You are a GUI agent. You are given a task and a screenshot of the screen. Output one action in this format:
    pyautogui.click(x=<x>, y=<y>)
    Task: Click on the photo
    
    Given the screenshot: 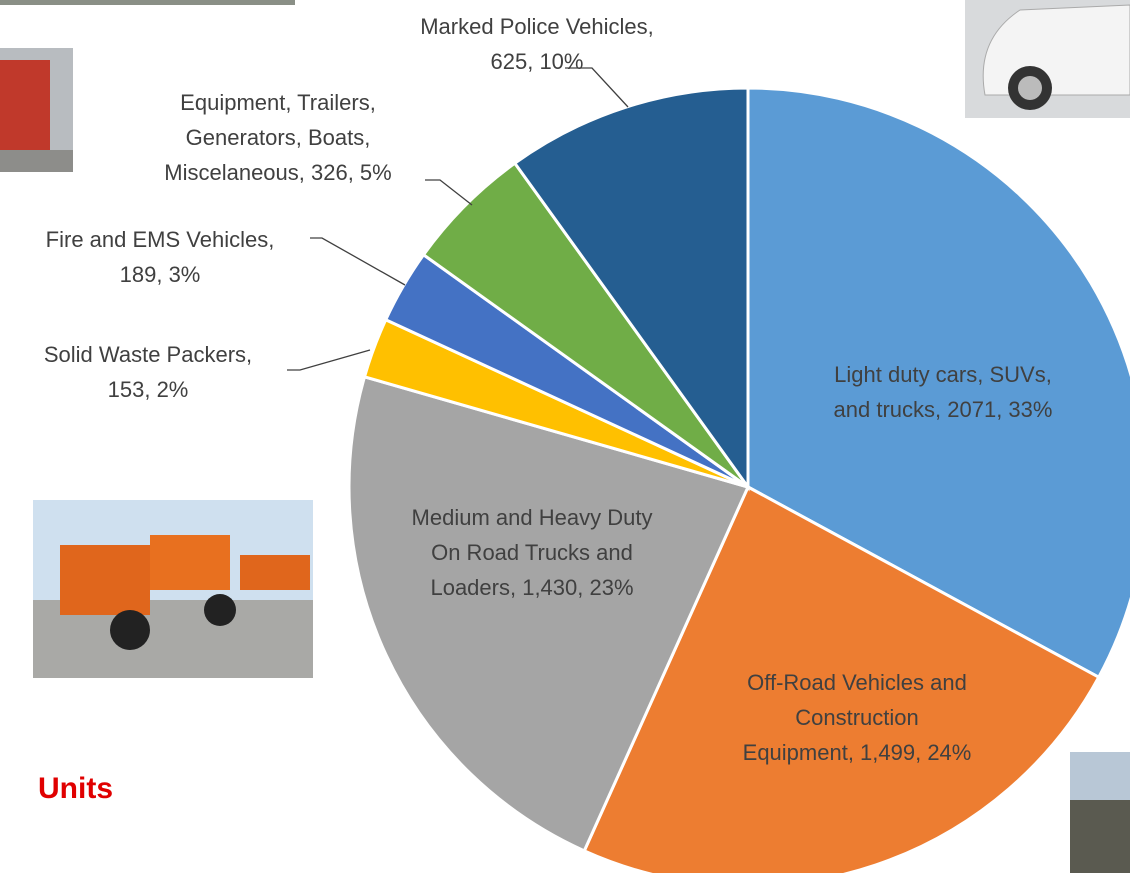 What is the action you would take?
    pyautogui.click(x=147, y=2)
    